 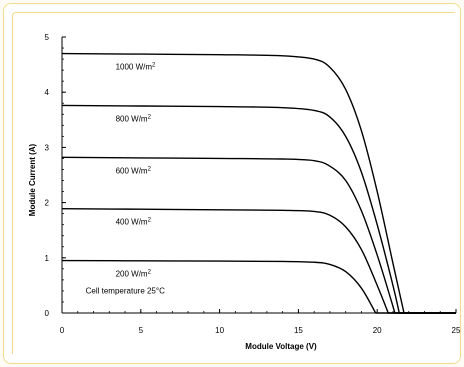 What do you see at coordinates (298, 330) in the screenshot?
I see `x-tick-label: 15` at bounding box center [298, 330].